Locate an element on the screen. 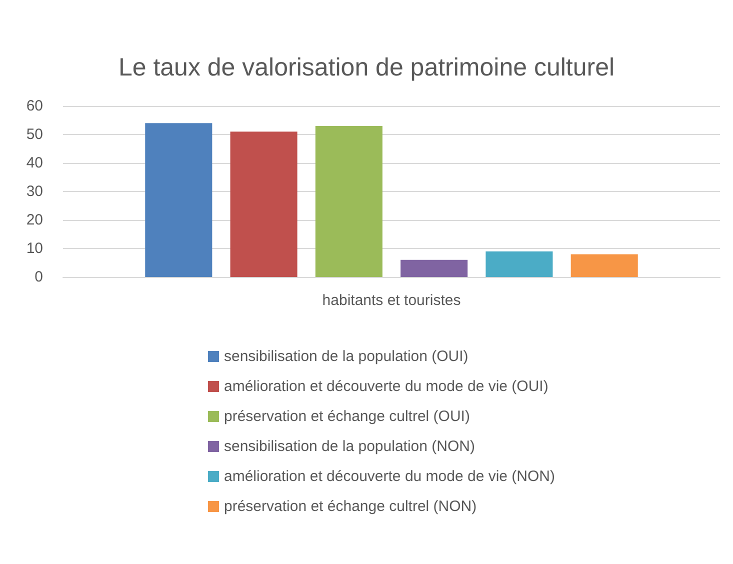  y-tick-label: 0 is located at coordinates (38, 277).